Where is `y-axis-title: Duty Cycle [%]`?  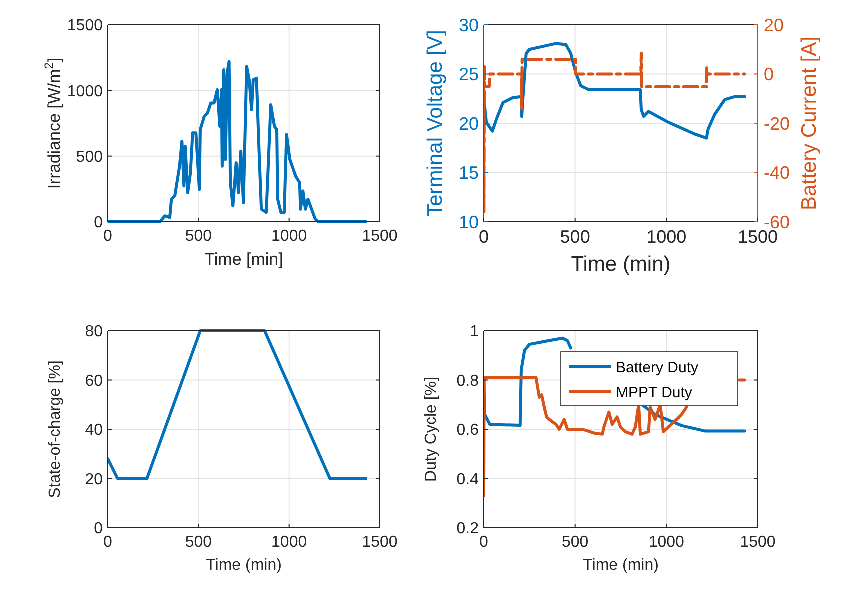
y-axis-title: Duty Cycle [%] is located at coordinates (431, 429).